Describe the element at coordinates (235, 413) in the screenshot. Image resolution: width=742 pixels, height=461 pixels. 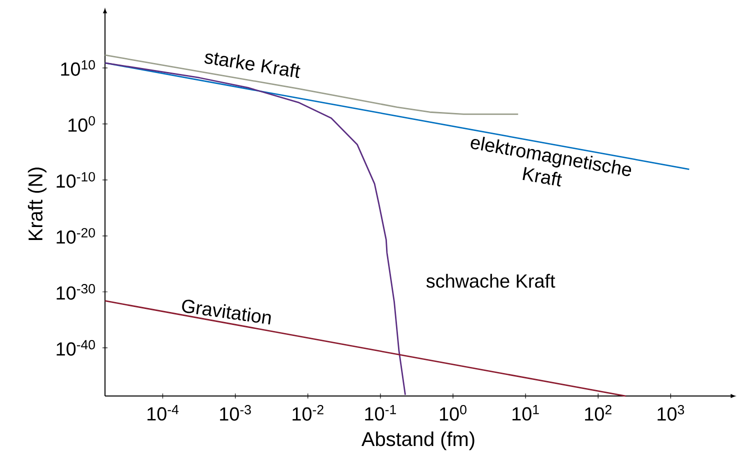
I see `x-tick-label: 10$^{-3}$` at that location.